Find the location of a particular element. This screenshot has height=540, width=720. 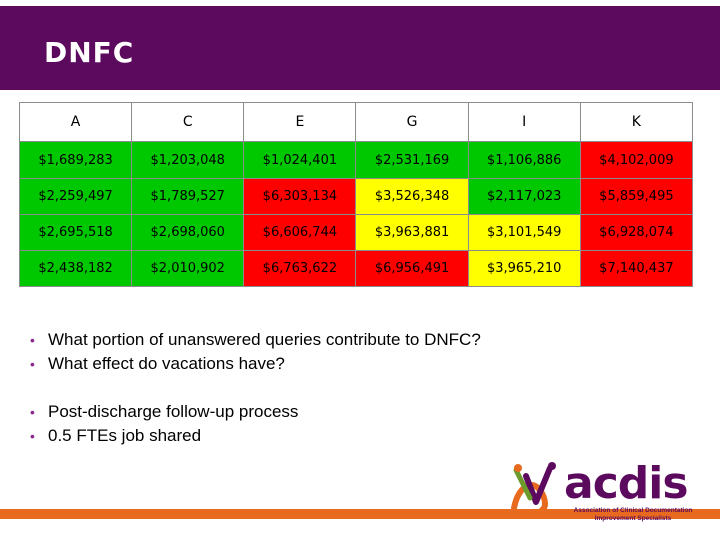

list-item: • What effect do vacations have? is located at coordinates (255, 364).